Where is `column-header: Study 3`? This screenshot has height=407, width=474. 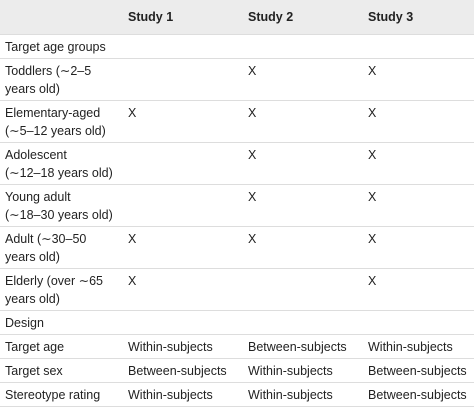 column-header: Study 3 is located at coordinates (418, 17).